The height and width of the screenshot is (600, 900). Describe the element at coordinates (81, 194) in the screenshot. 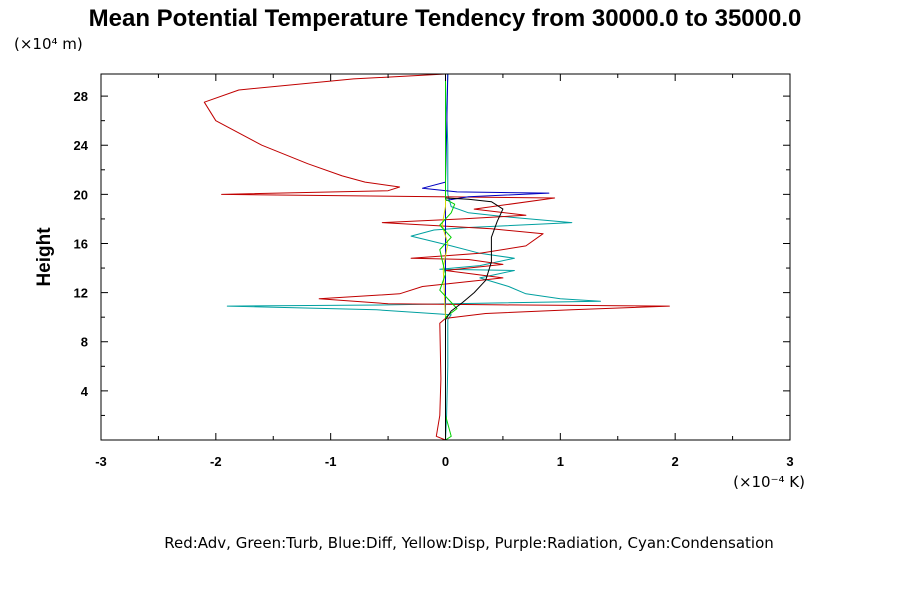

I see `y-tick-label: 20` at that location.